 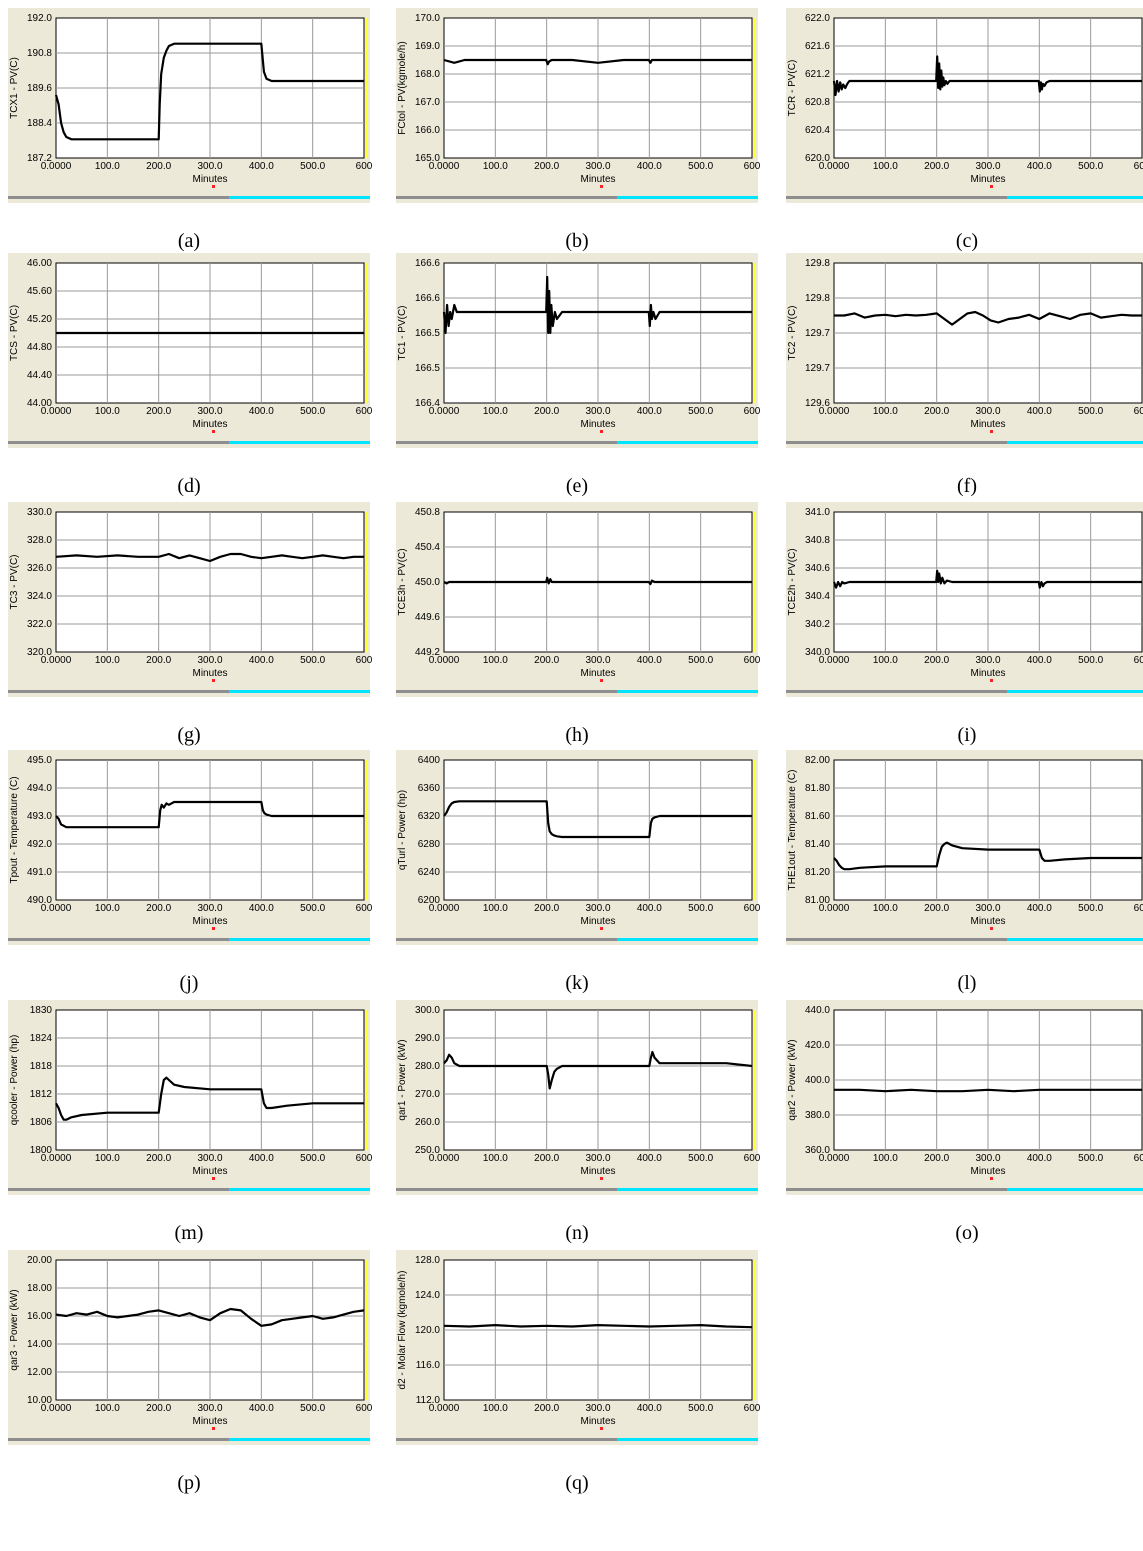 What do you see at coordinates (792, 88) in the screenshot?
I see `y-axis-label: TCR - PV(C)` at bounding box center [792, 88].